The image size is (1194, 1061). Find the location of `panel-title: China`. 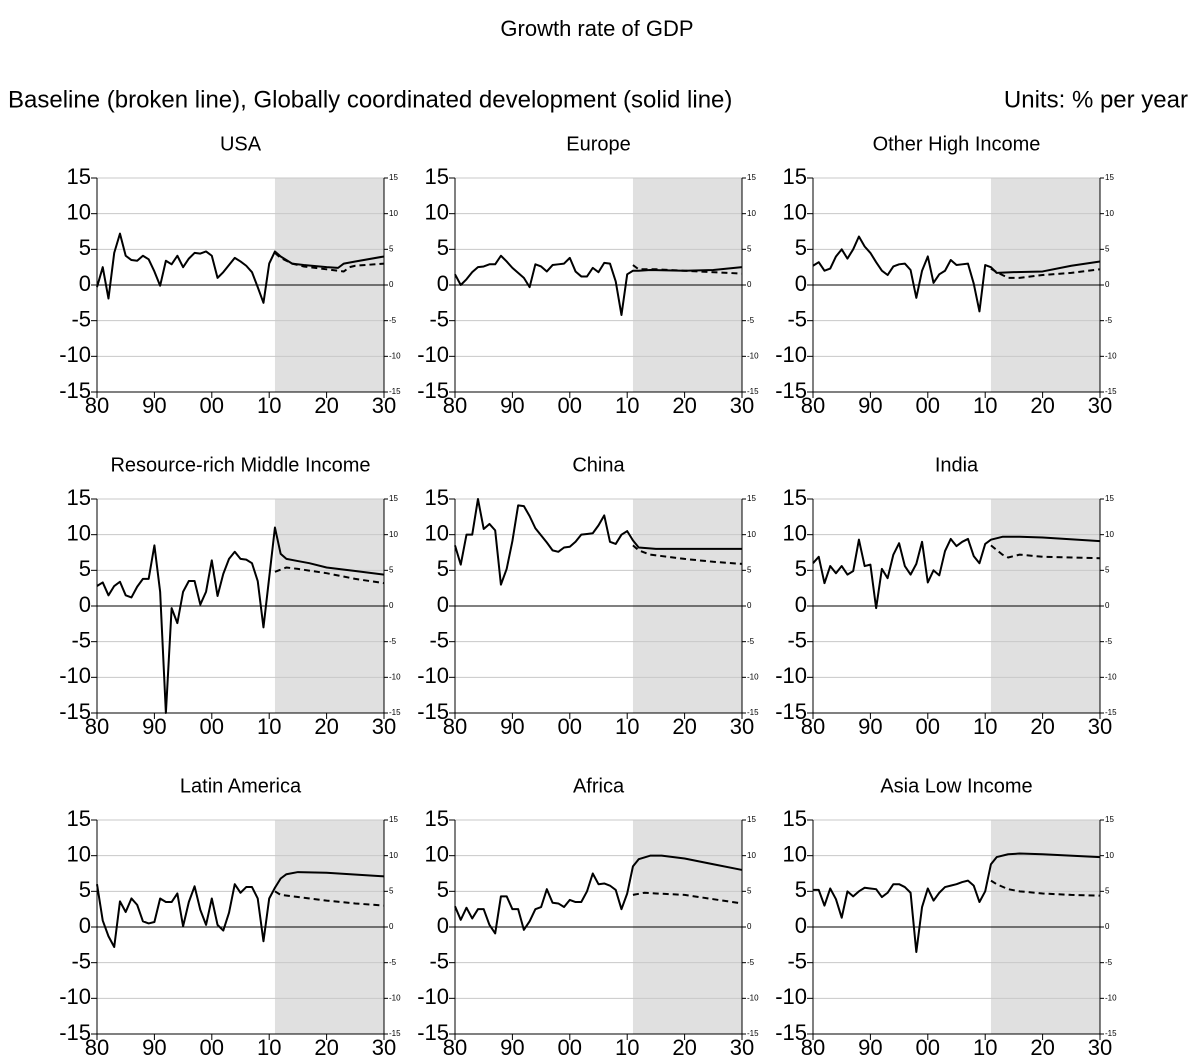

panel-title: China is located at coordinates (598, 465).